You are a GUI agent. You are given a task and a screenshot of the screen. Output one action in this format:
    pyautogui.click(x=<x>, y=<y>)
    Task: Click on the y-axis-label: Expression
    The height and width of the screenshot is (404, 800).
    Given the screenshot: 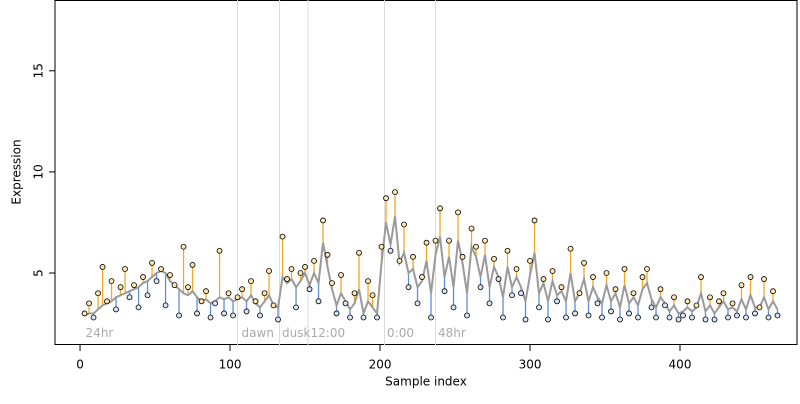 What is the action you would take?
    pyautogui.click(x=17, y=171)
    